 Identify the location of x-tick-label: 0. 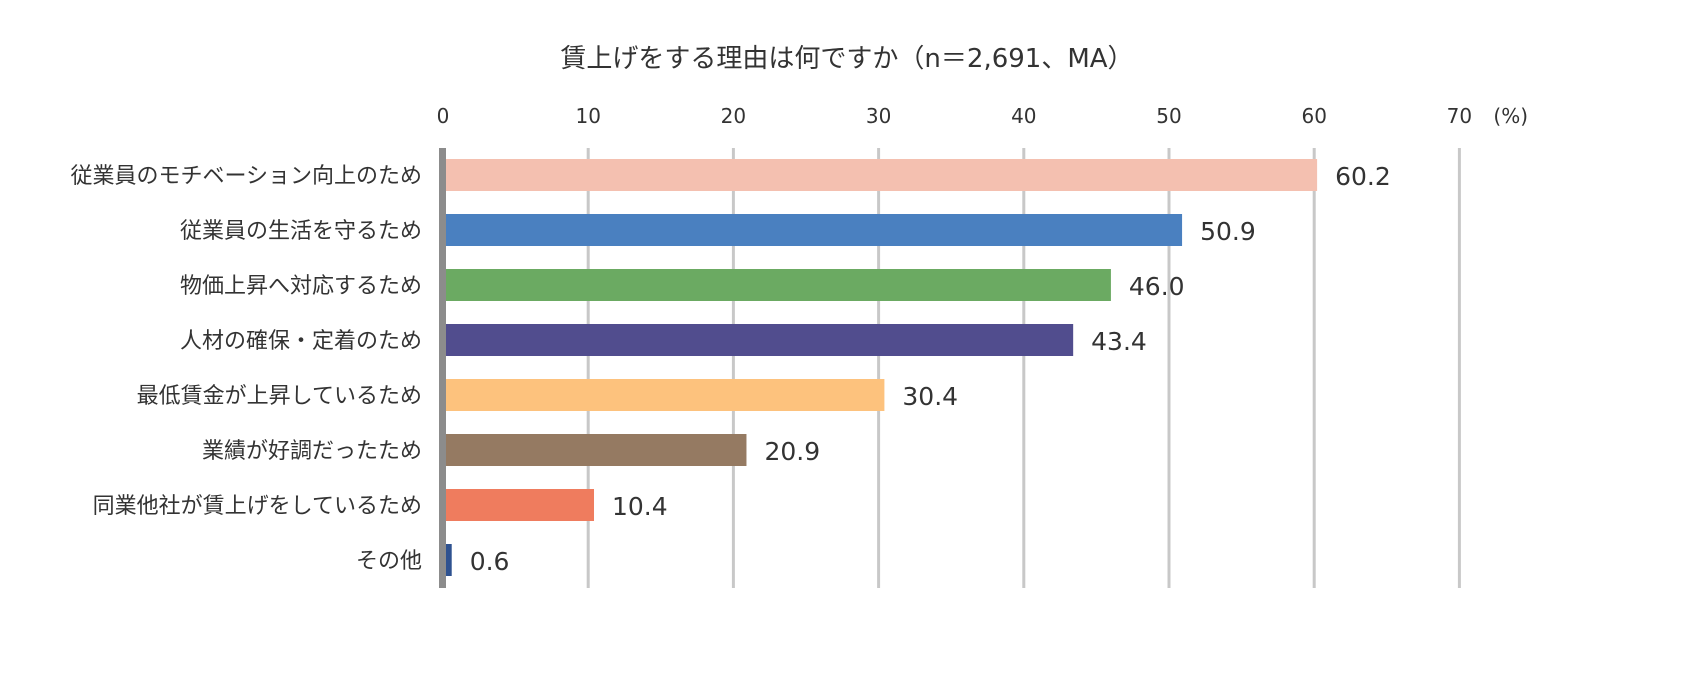
(443, 116).